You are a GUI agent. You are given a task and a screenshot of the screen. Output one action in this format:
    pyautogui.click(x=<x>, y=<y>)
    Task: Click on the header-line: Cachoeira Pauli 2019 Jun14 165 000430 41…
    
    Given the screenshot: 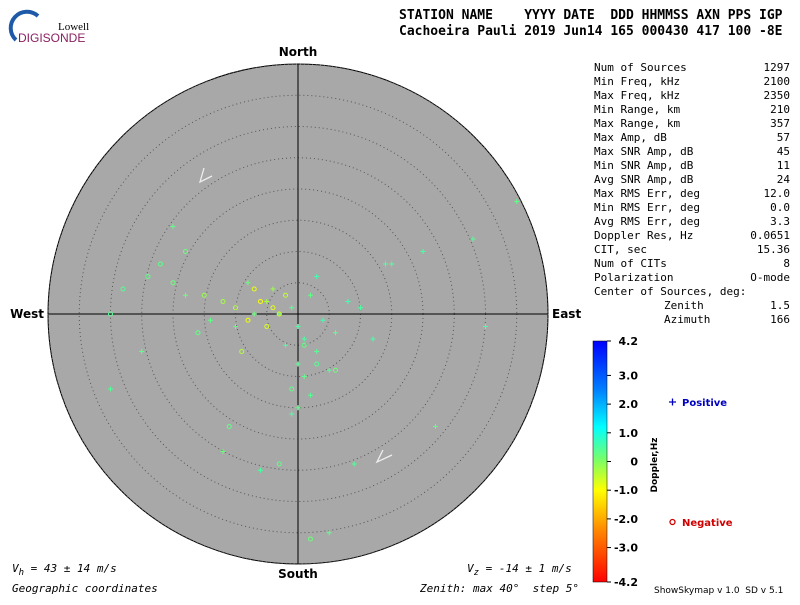 What is the action you would take?
    pyautogui.click(x=591, y=31)
    